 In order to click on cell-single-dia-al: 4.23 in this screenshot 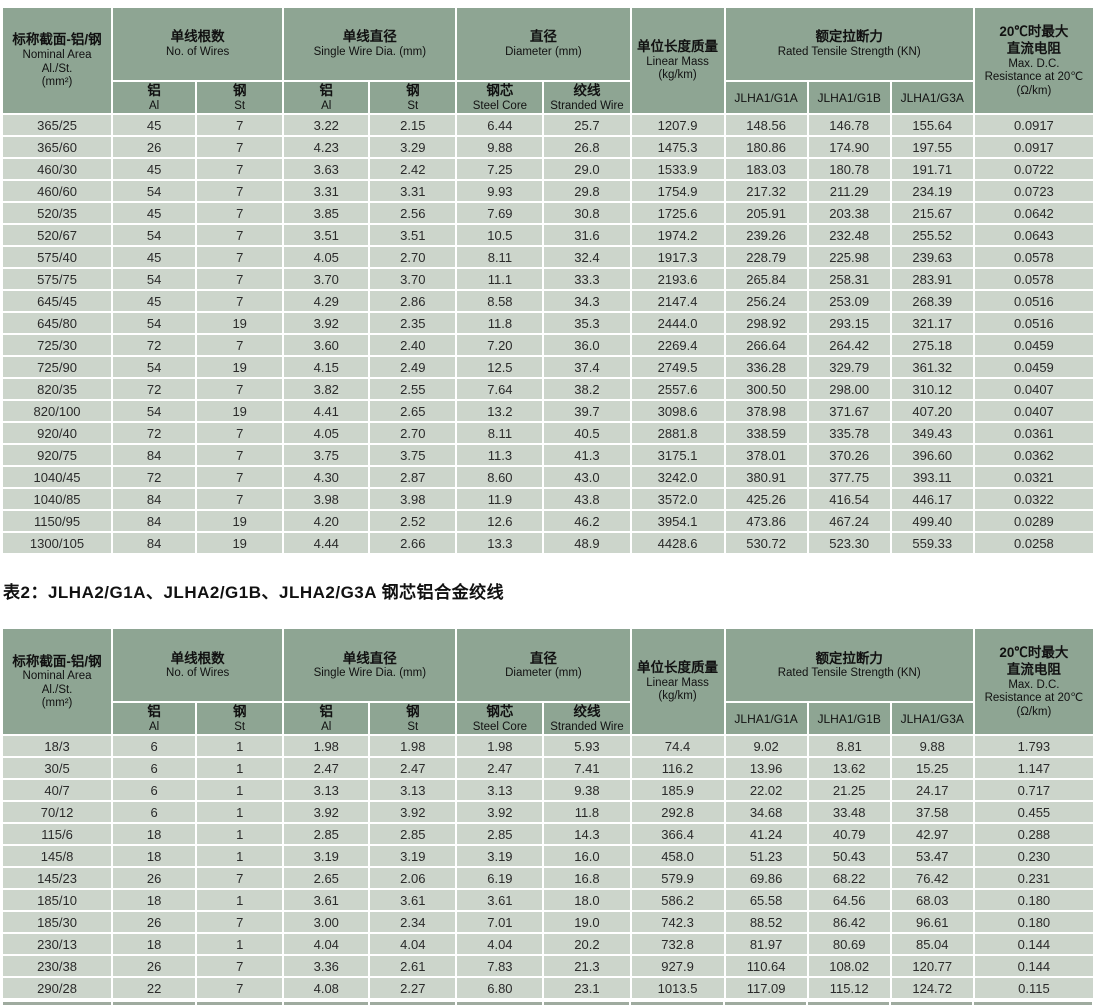, I will do `click(326, 147)`.